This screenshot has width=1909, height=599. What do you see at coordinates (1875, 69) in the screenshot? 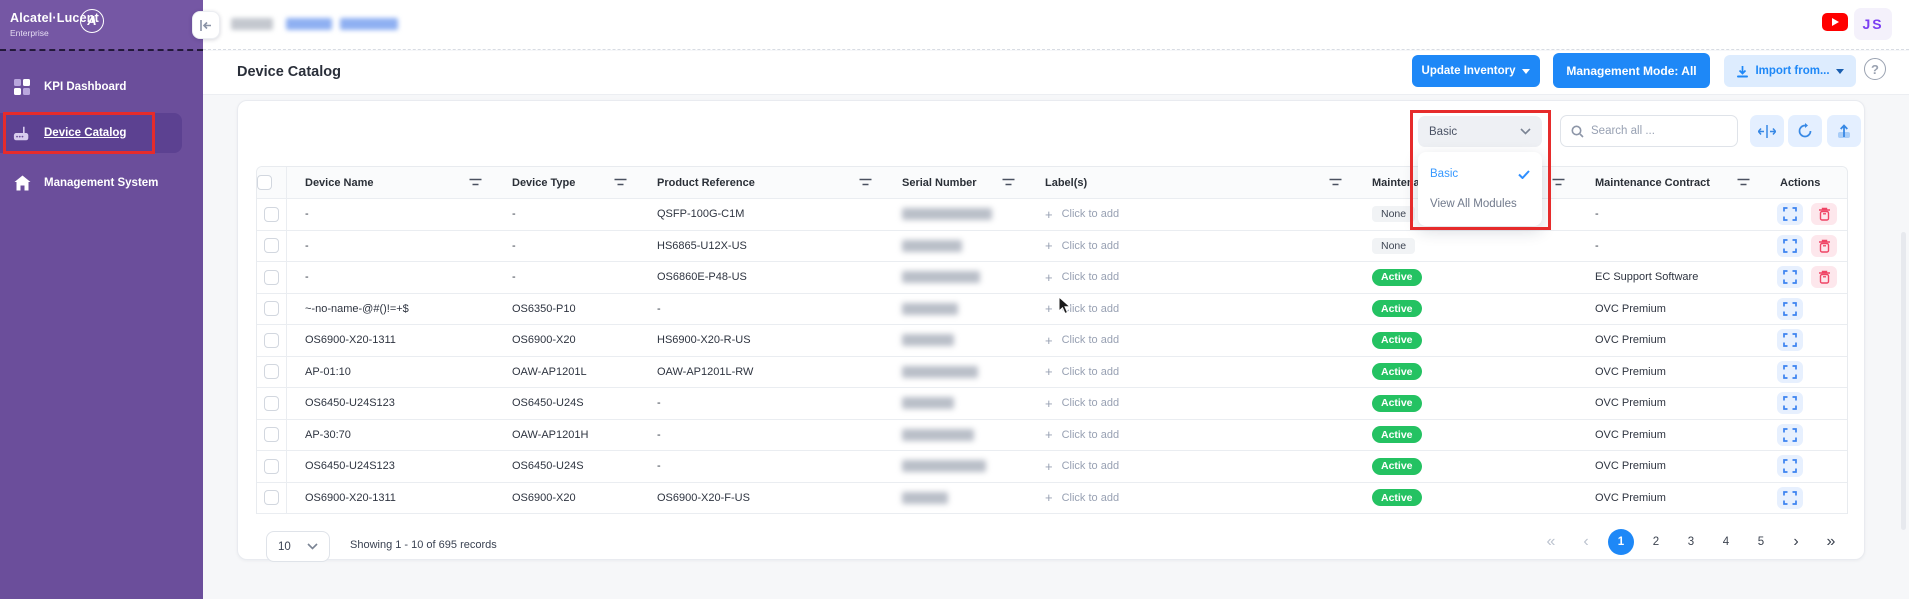
I see `help-button: ?` at bounding box center [1875, 69].